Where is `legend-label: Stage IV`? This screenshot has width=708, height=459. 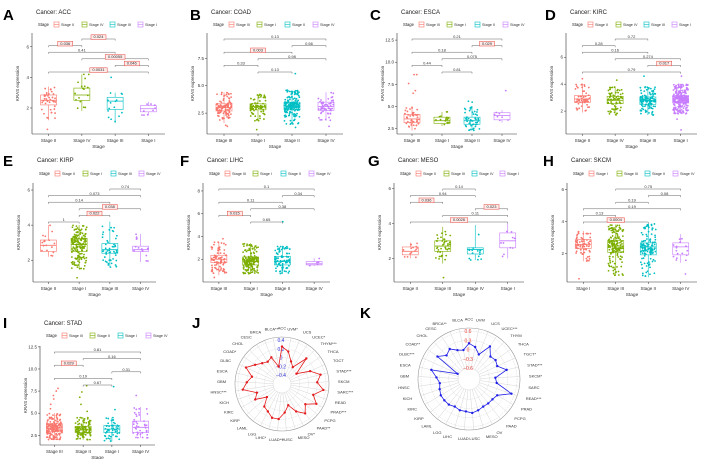 legend-label: Stage IV is located at coordinates (323, 174).